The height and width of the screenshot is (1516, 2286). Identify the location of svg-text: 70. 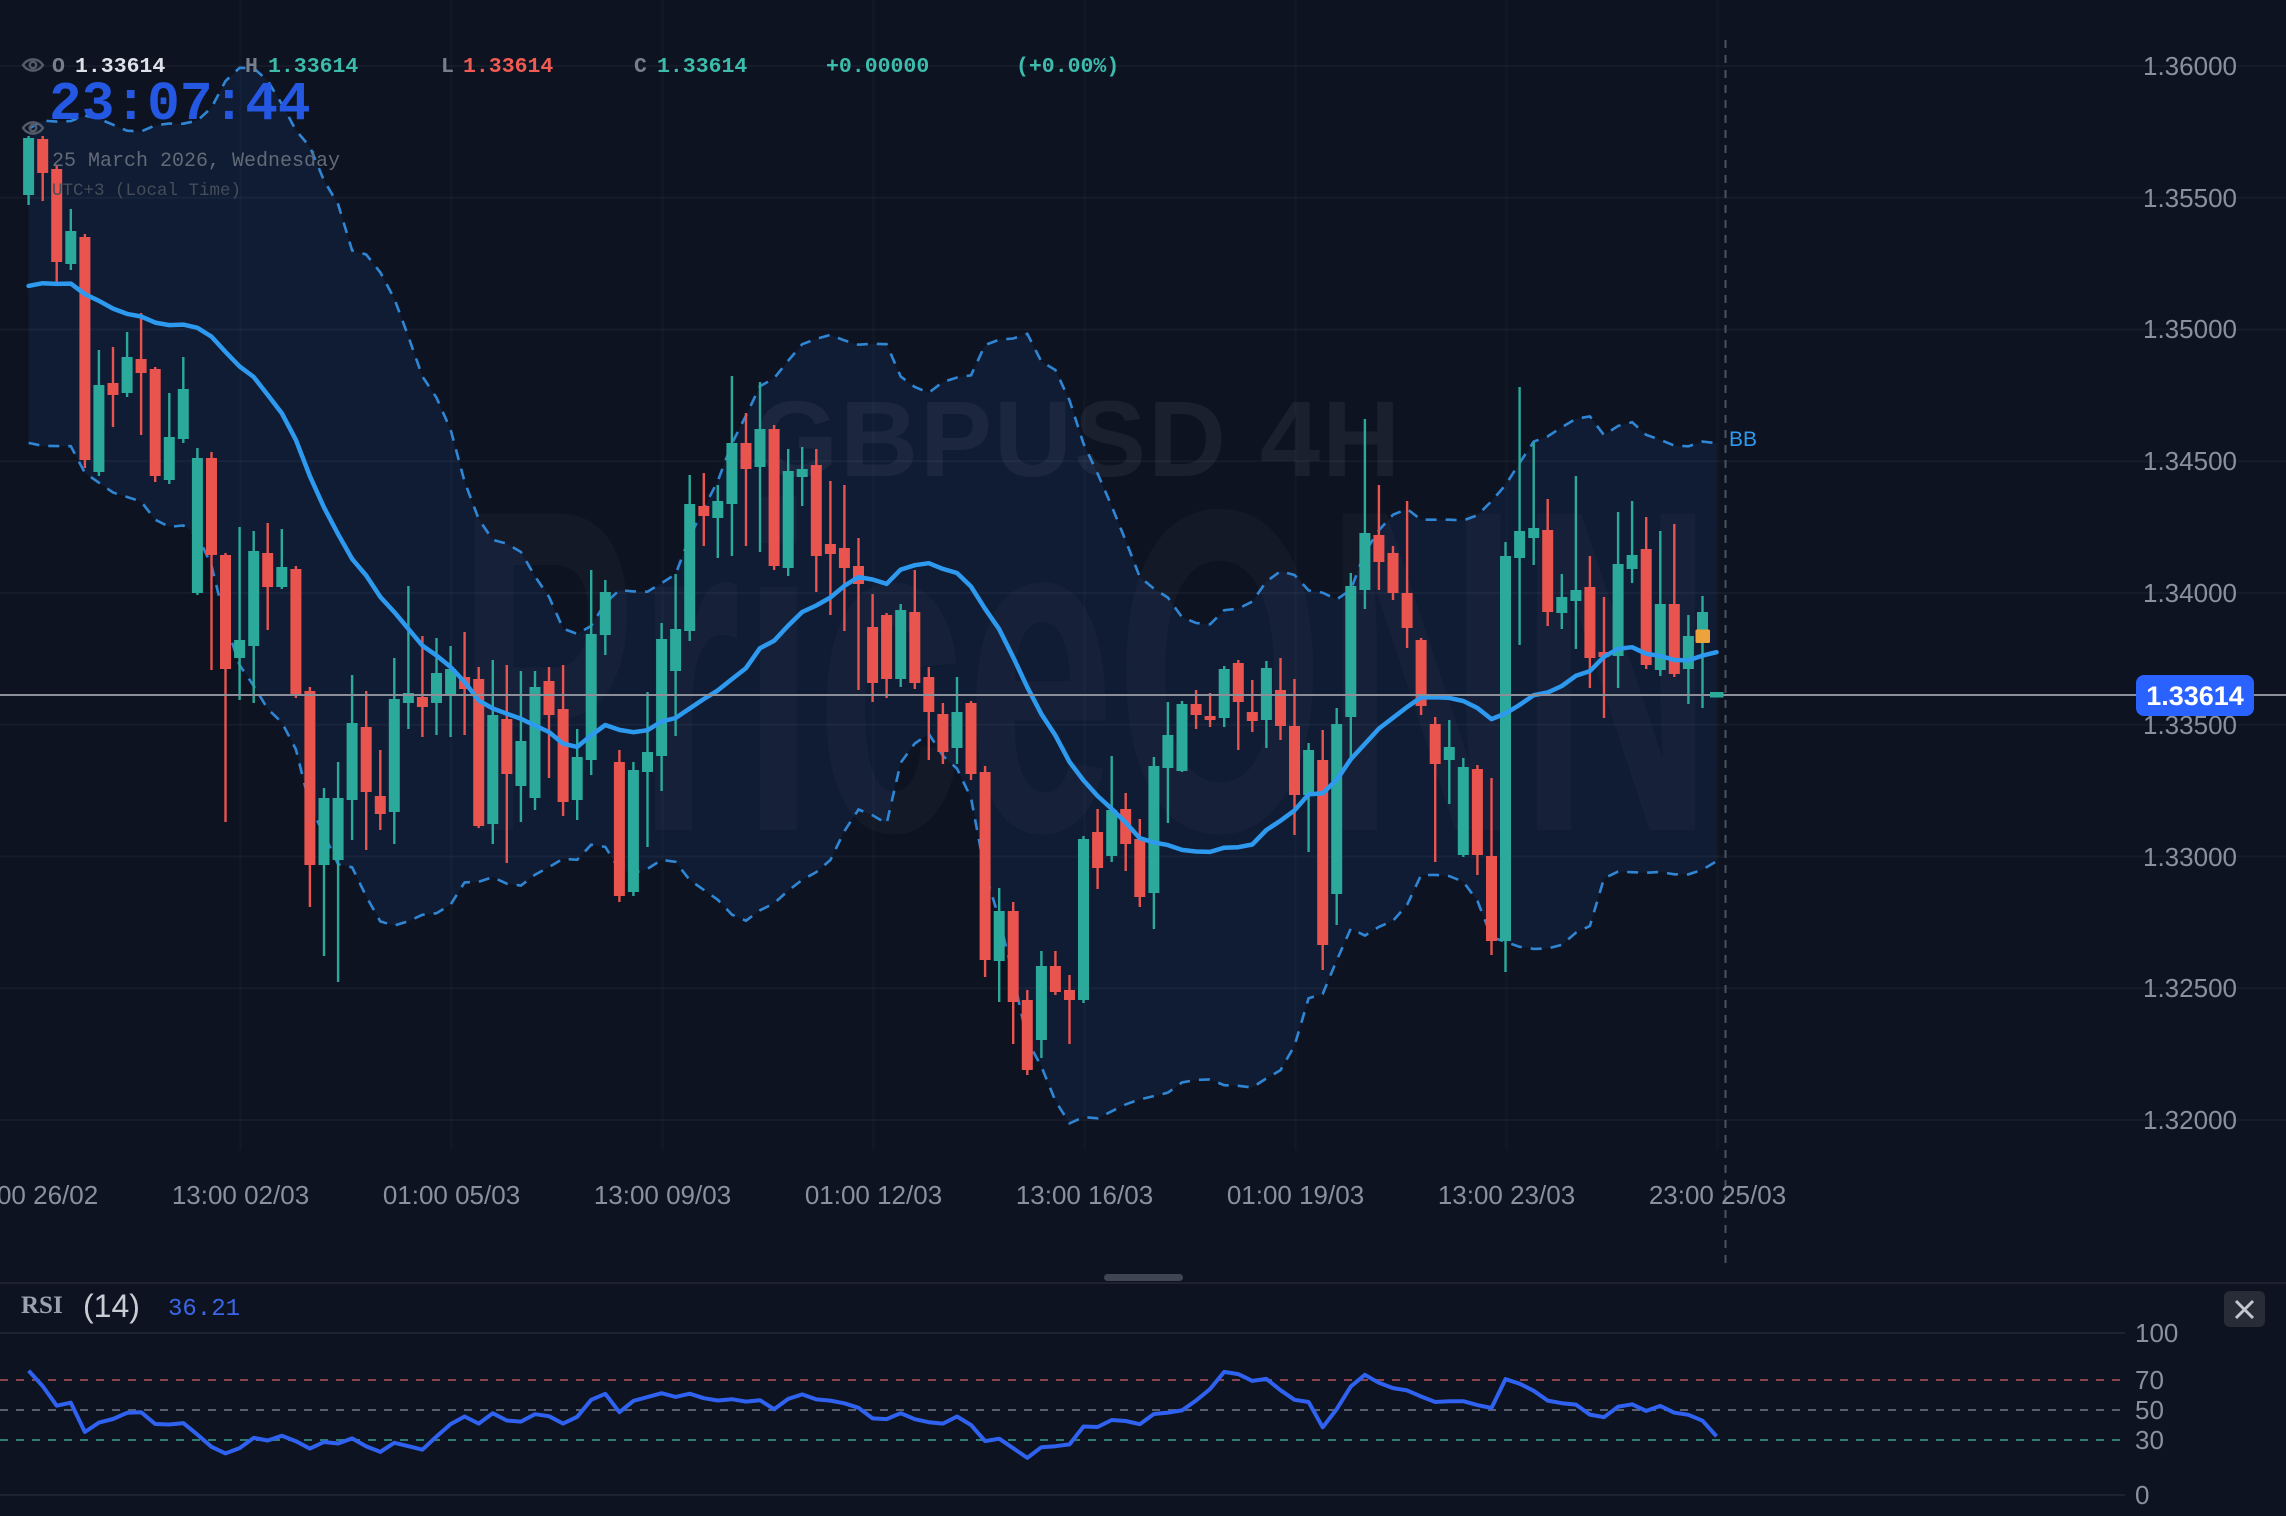
(2149, 1380).